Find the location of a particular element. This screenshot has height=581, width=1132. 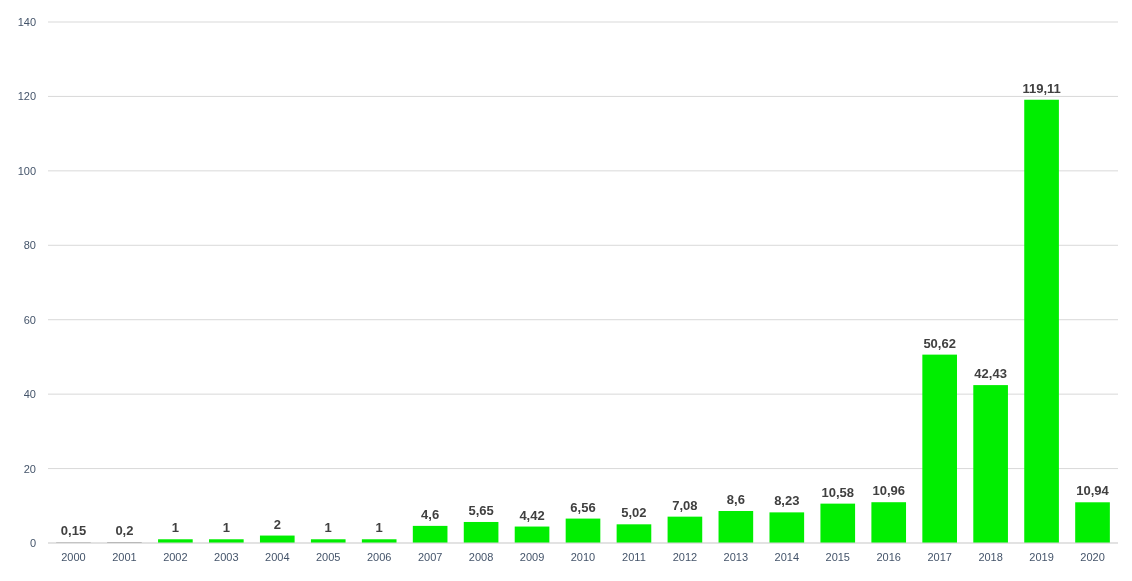

y-tick-label: 60 is located at coordinates (29, 319).